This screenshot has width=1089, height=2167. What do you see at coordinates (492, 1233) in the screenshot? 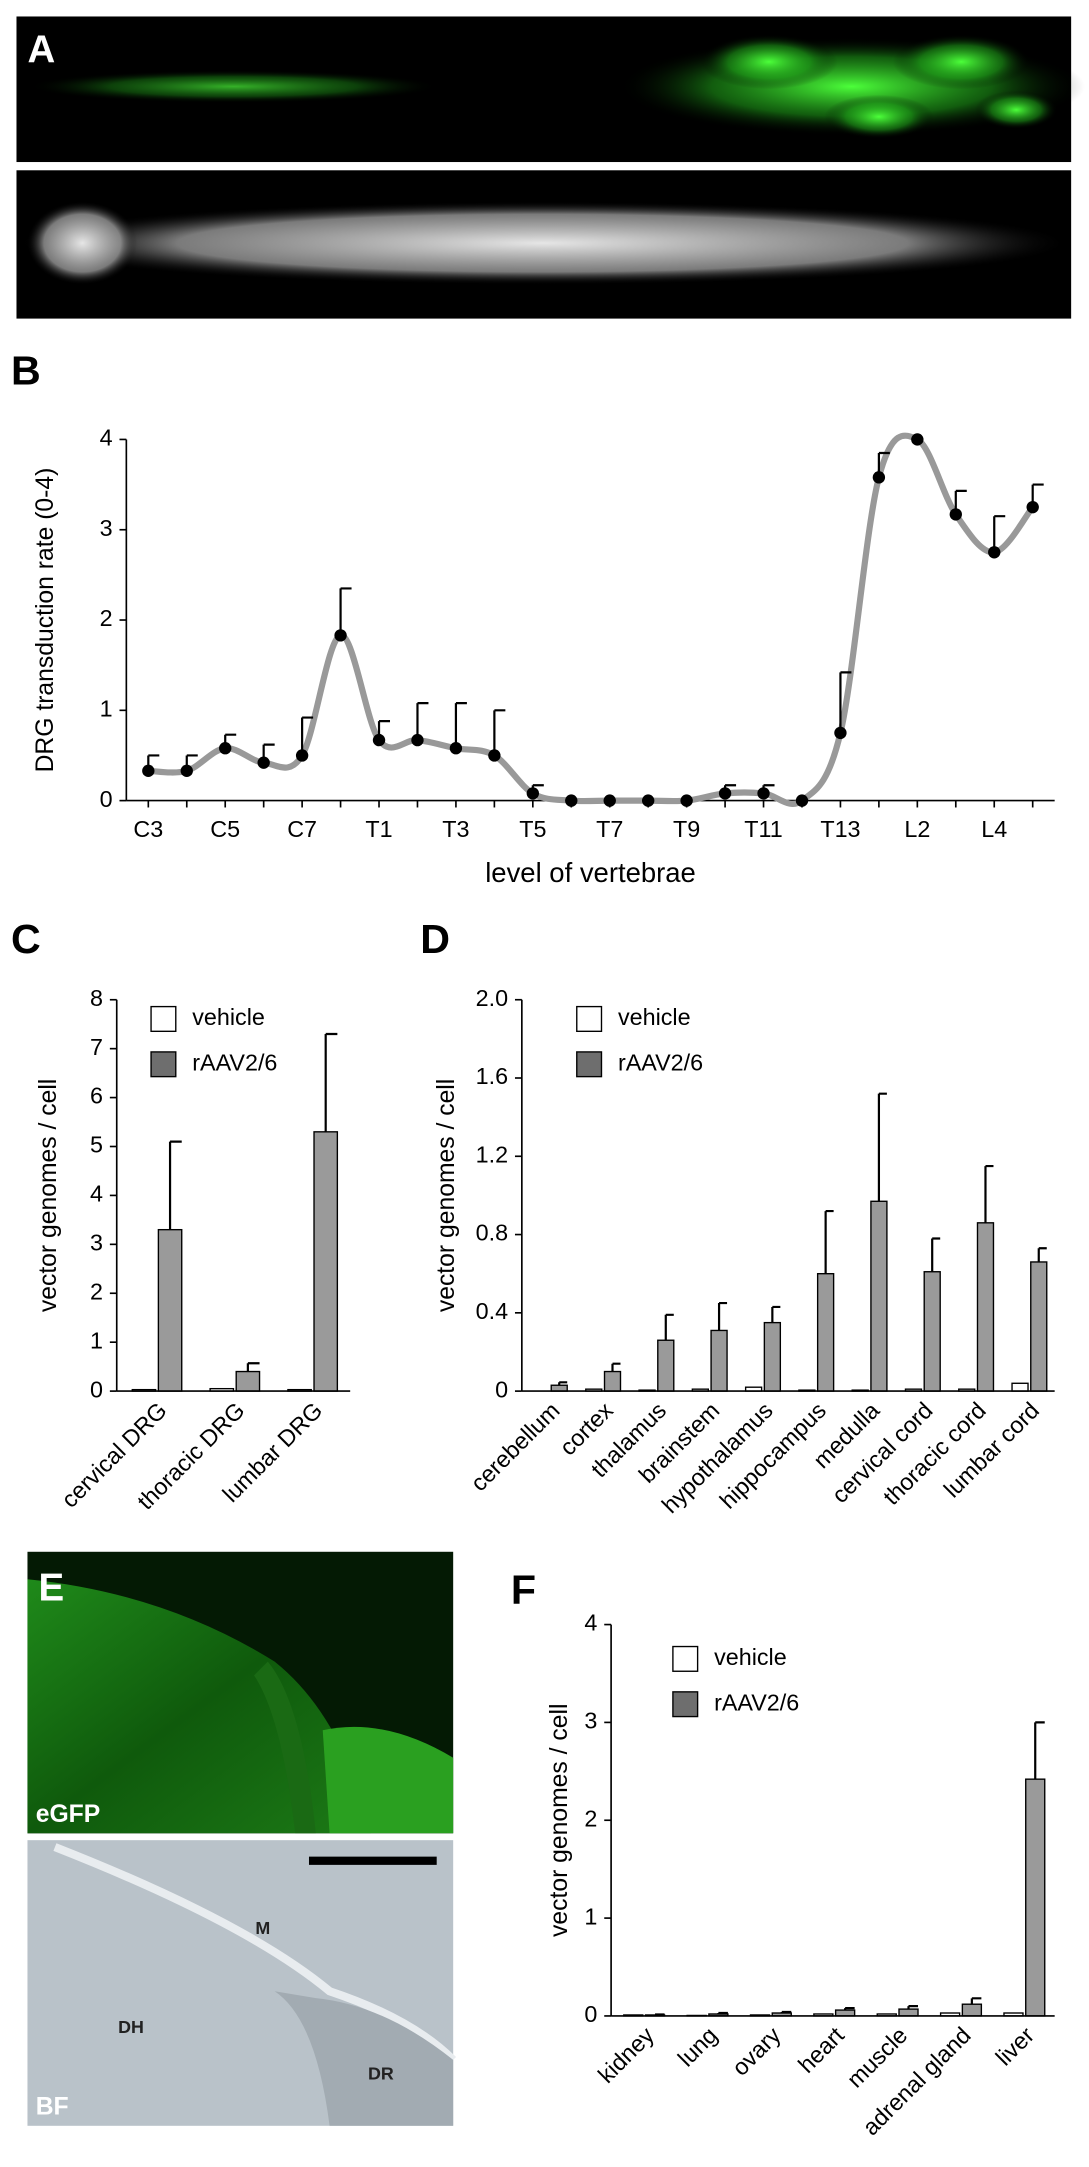
I see `y-tick-label: 0.8` at bounding box center [492, 1233].